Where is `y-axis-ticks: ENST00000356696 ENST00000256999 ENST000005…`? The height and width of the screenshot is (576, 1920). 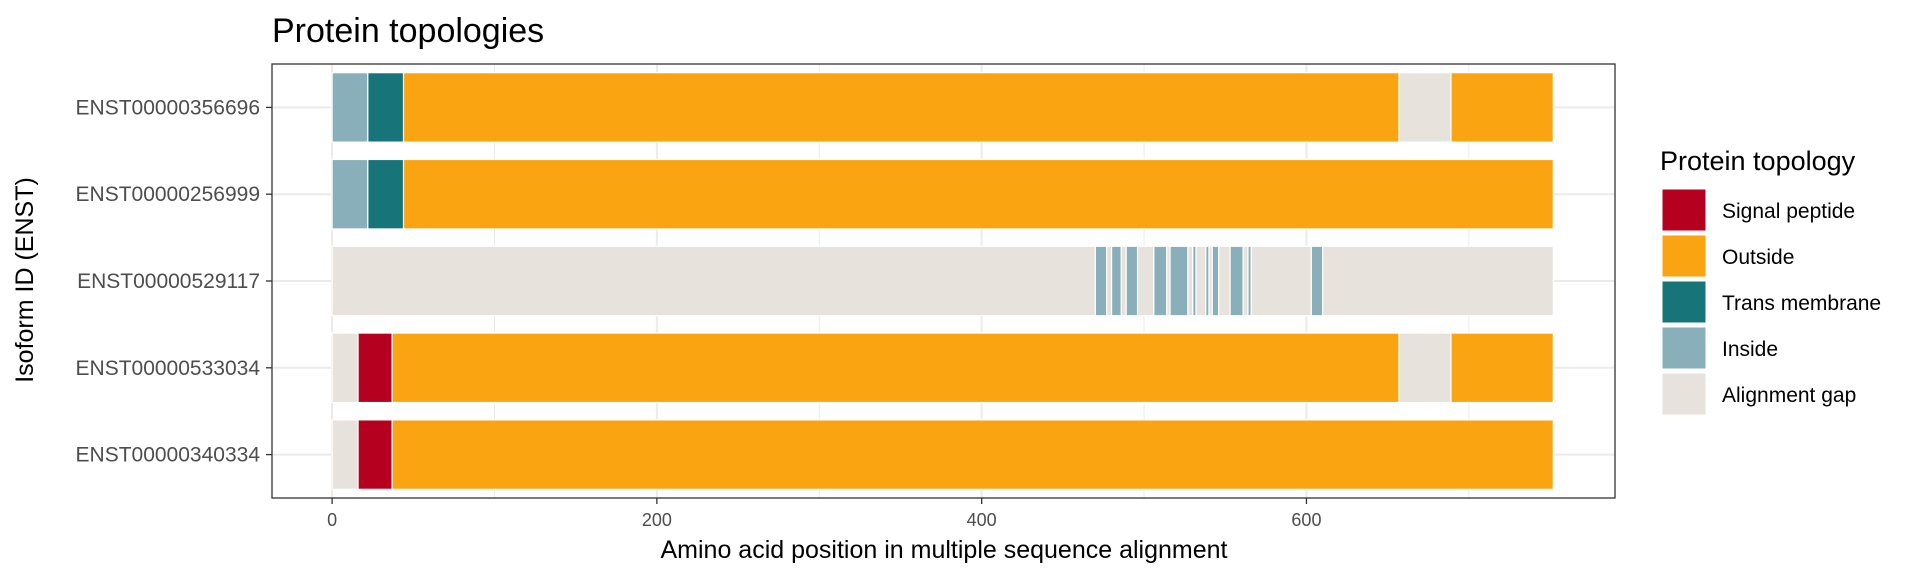 y-axis-ticks: ENST00000356696 ENST00000256999 ENST000005… is located at coordinates (174, 281).